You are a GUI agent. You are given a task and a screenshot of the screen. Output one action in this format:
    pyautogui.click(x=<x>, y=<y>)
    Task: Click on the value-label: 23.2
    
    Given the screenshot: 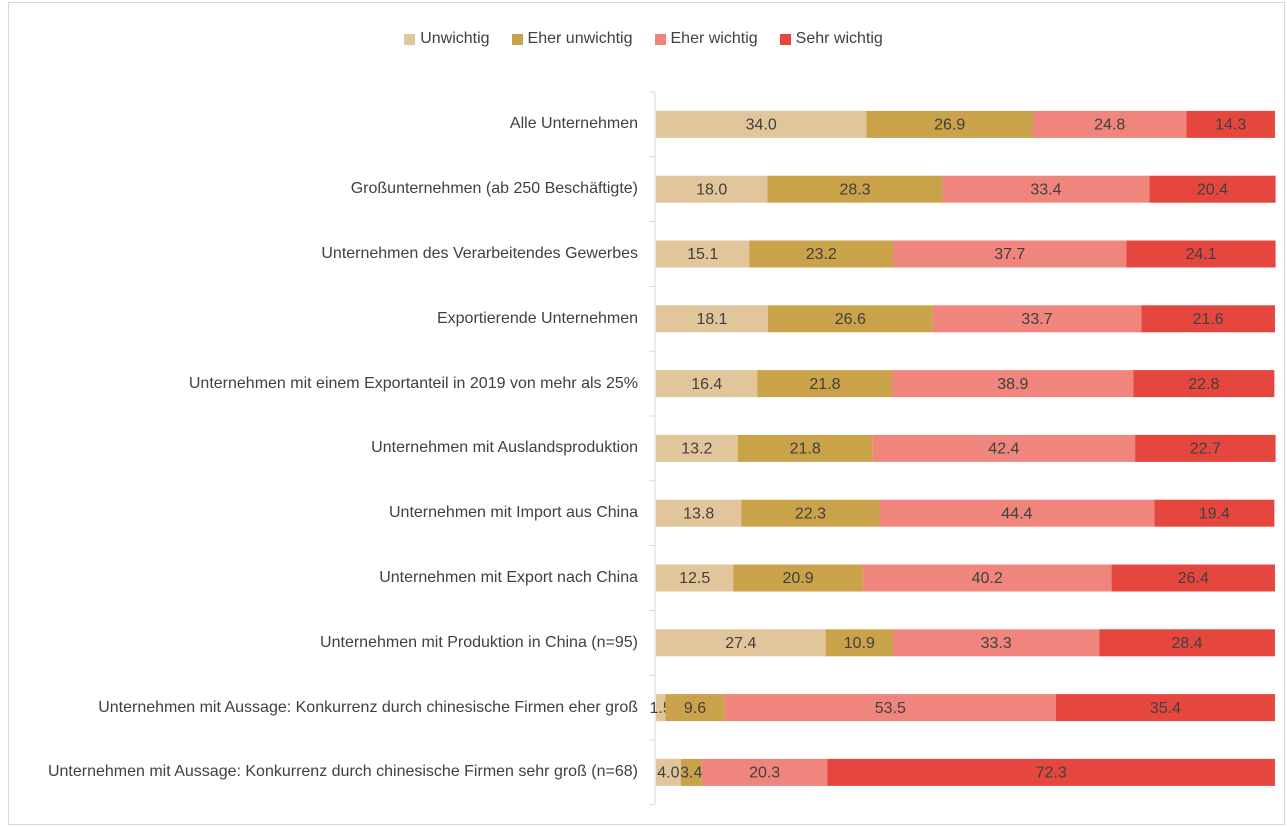 What is the action you would take?
    pyautogui.click(x=821, y=254)
    